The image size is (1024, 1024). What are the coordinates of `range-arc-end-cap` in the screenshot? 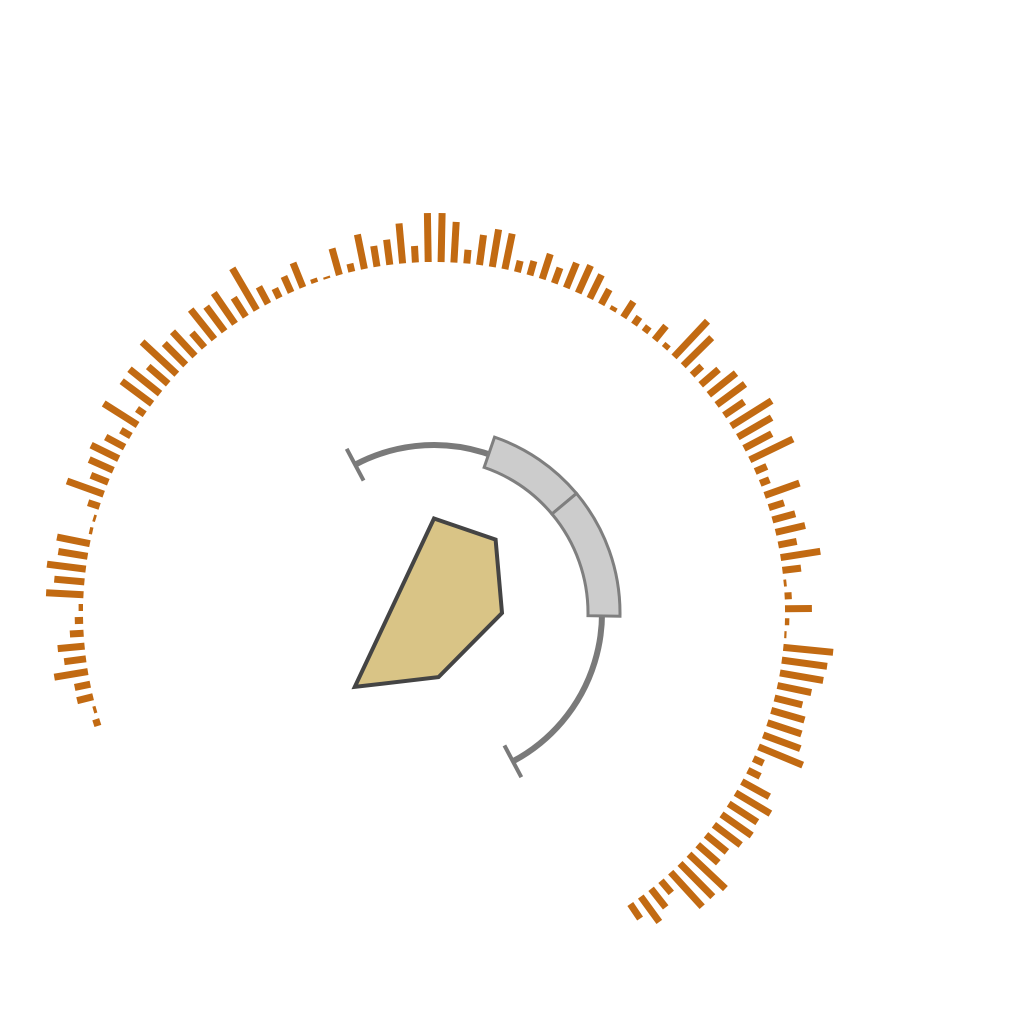 It's located at (513, 761).